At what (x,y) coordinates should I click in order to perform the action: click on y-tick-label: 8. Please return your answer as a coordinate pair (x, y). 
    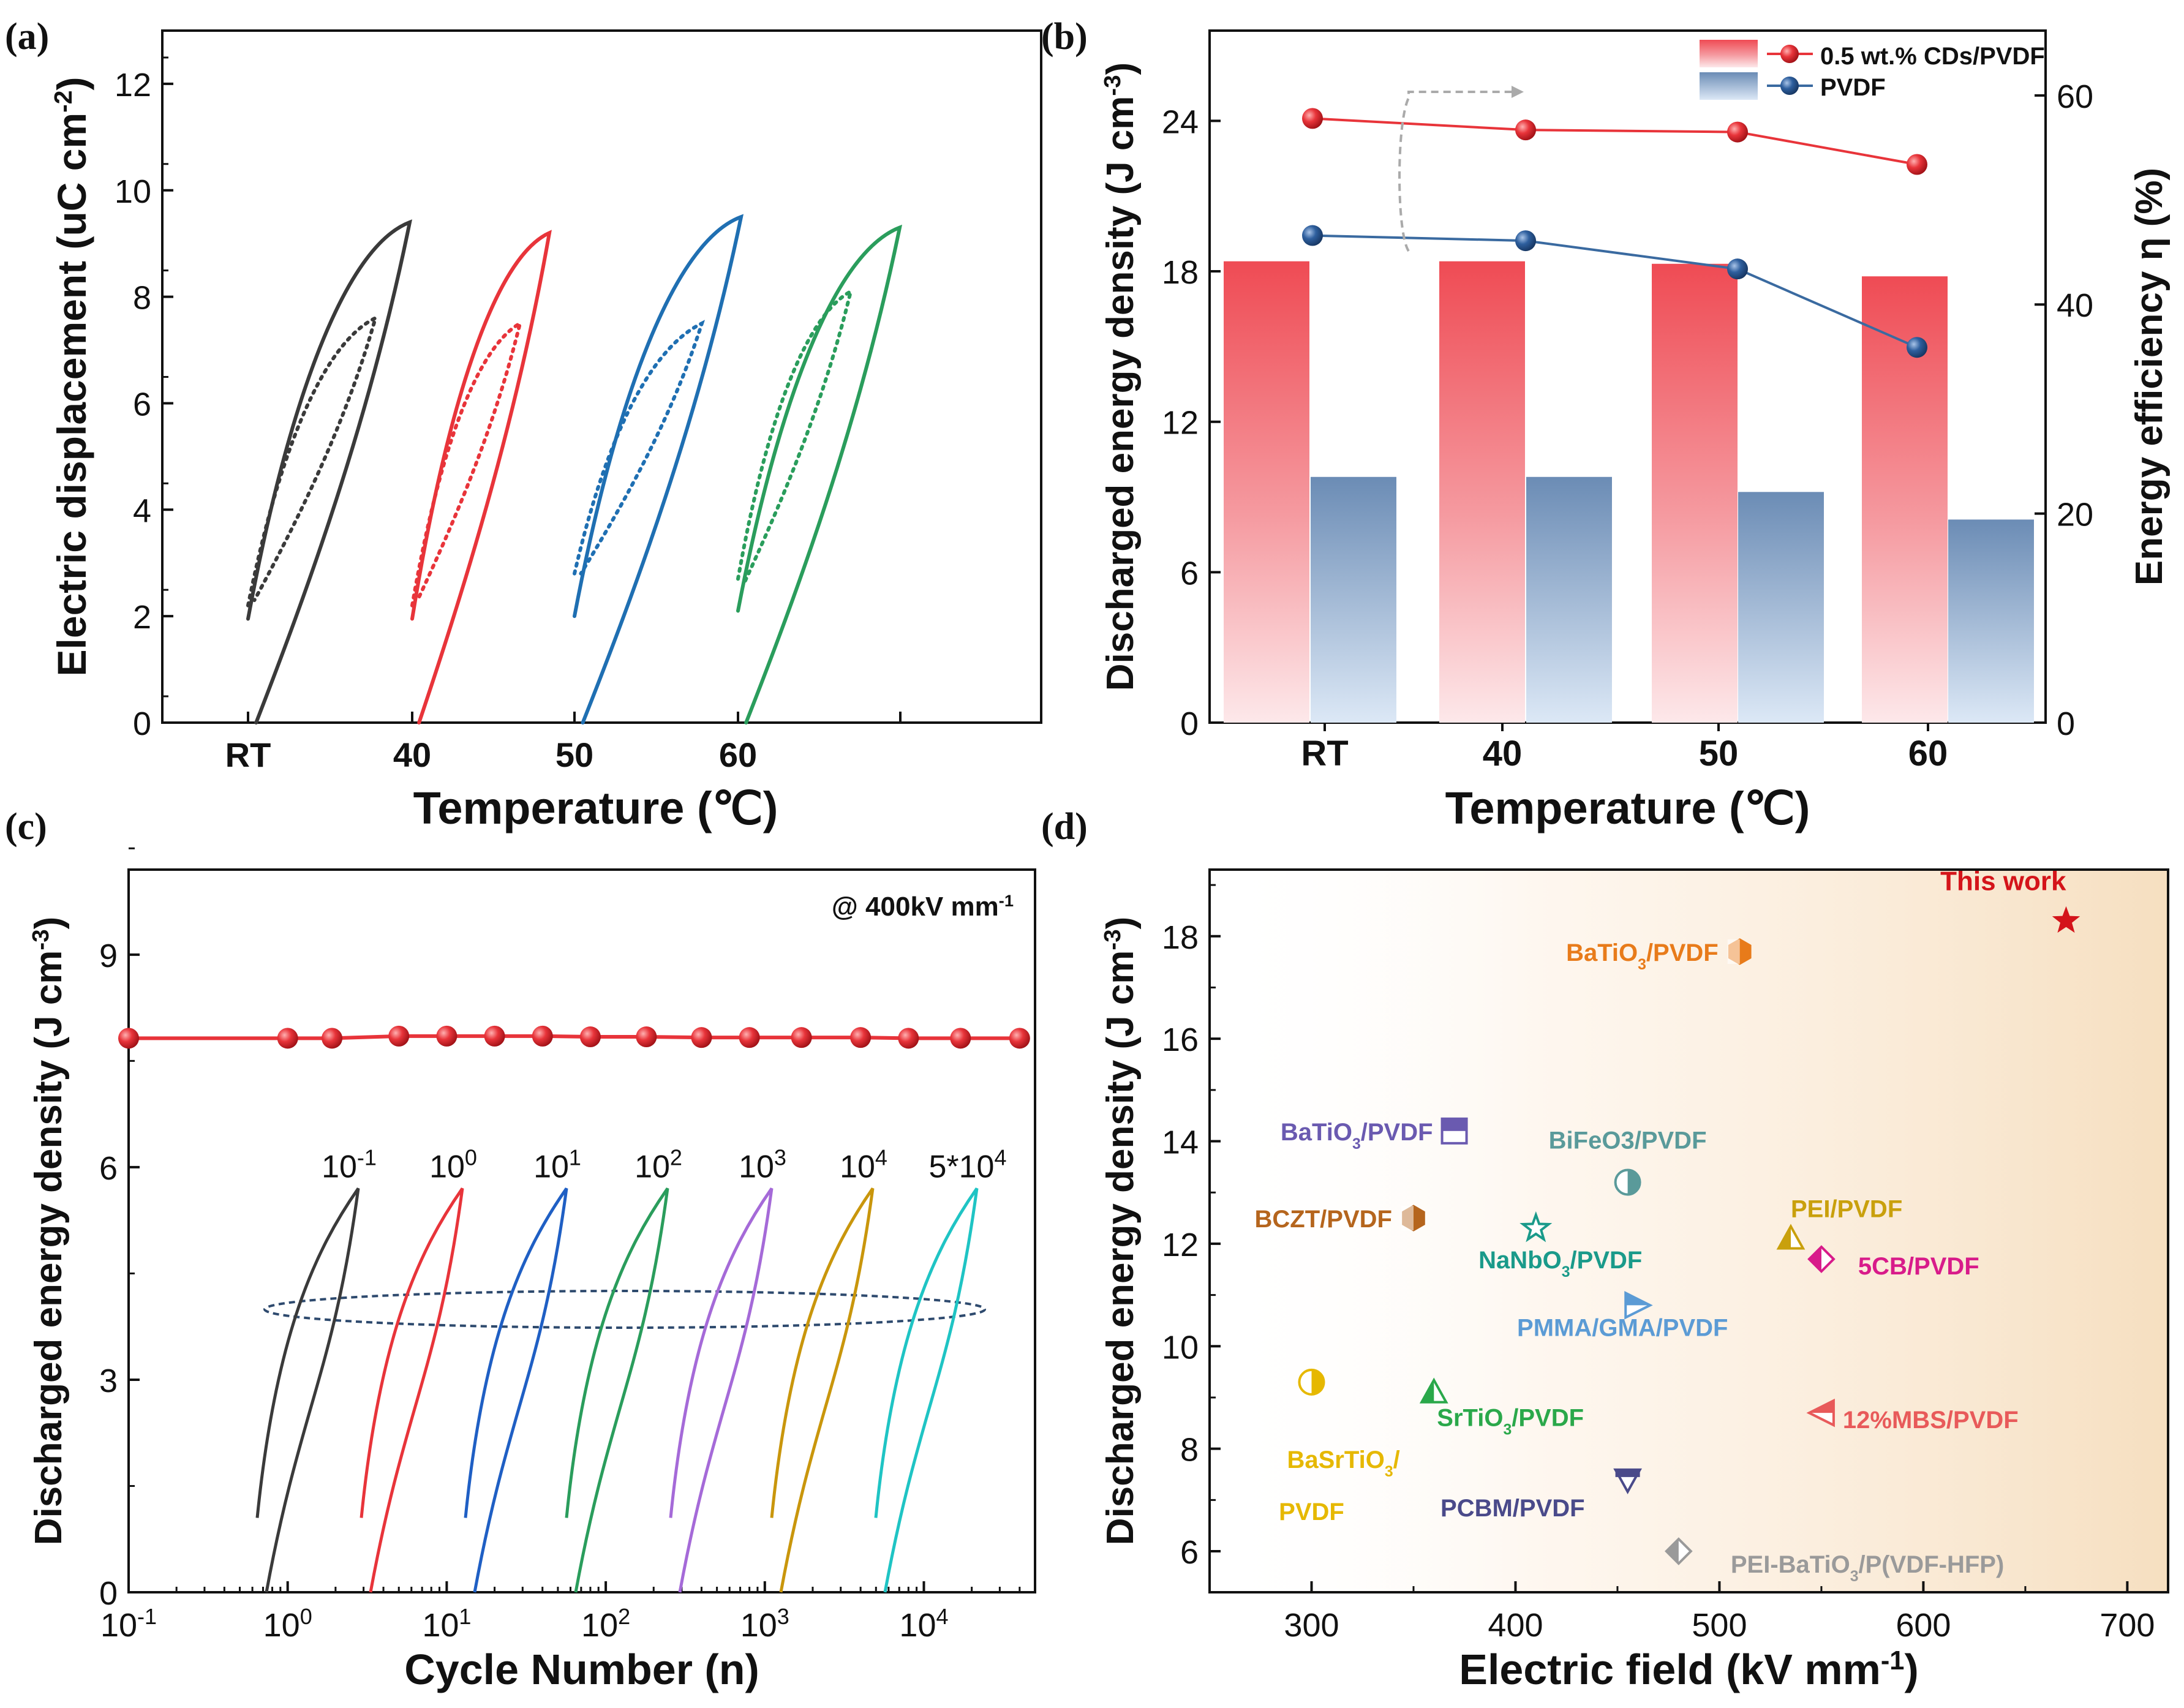
    Looking at the image, I should click on (142, 299).